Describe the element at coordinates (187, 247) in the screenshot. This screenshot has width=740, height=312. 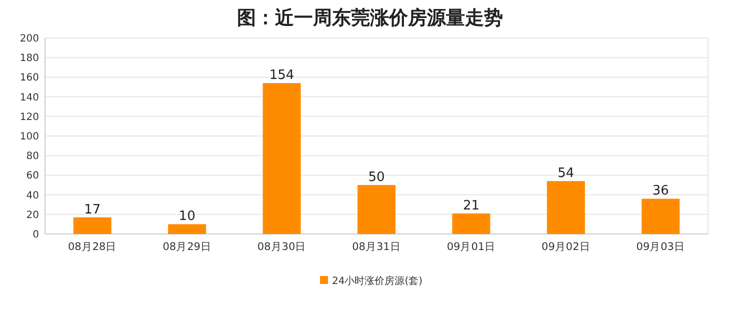
I see `x-tick-label: 08月29日` at that location.